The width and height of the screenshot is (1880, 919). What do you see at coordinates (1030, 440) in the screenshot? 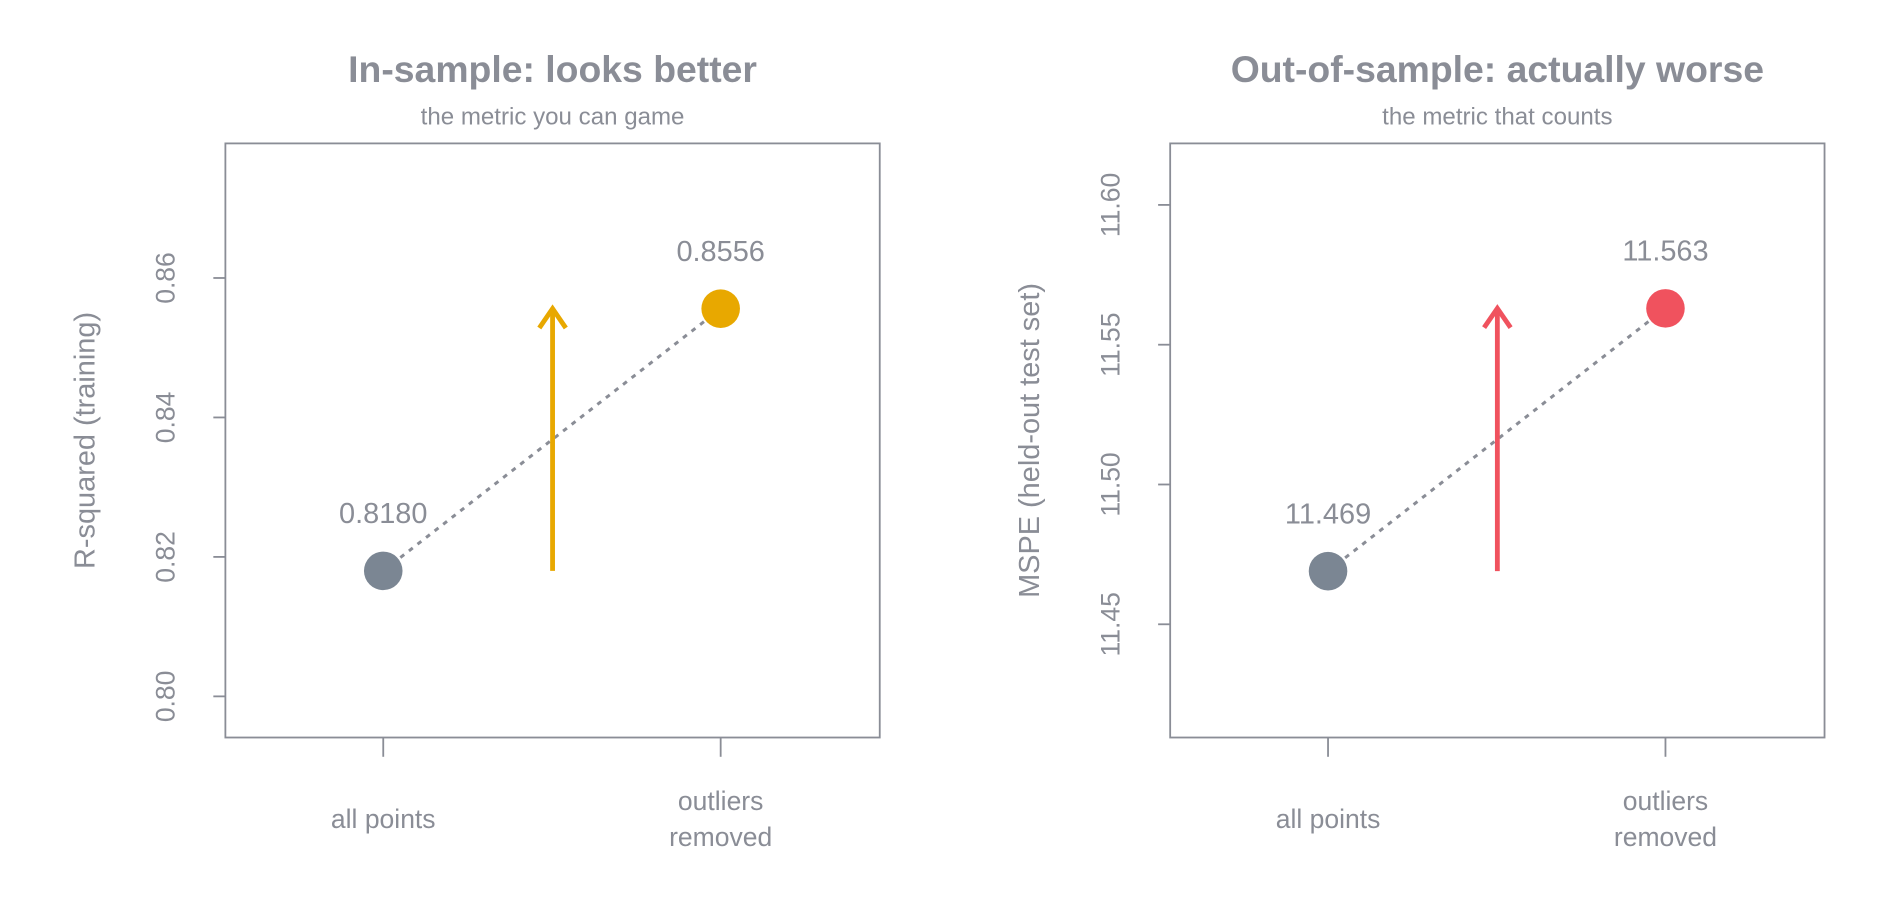
I see `y-axis-title: MSPE (held-out test set)` at bounding box center [1030, 440].